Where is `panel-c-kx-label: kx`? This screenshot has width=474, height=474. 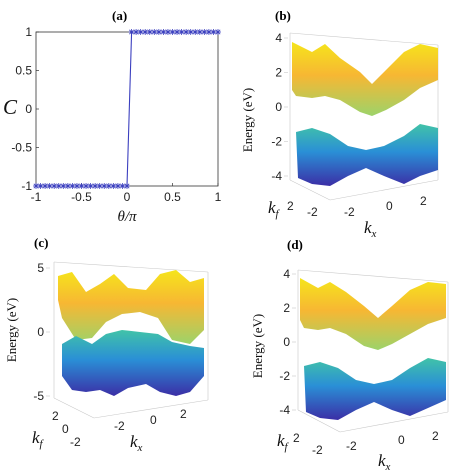
panel-c-kx-label: kx is located at coordinates (136, 443).